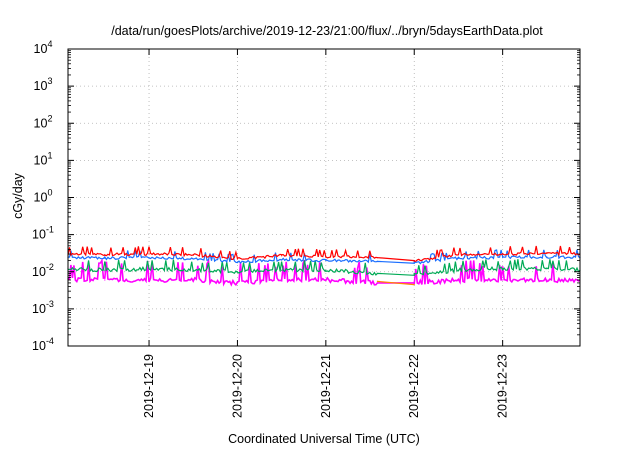 The image size is (640, 453). Describe the element at coordinates (414, 386) in the screenshot. I see `x-tick-label: 2019-12-22` at that location.